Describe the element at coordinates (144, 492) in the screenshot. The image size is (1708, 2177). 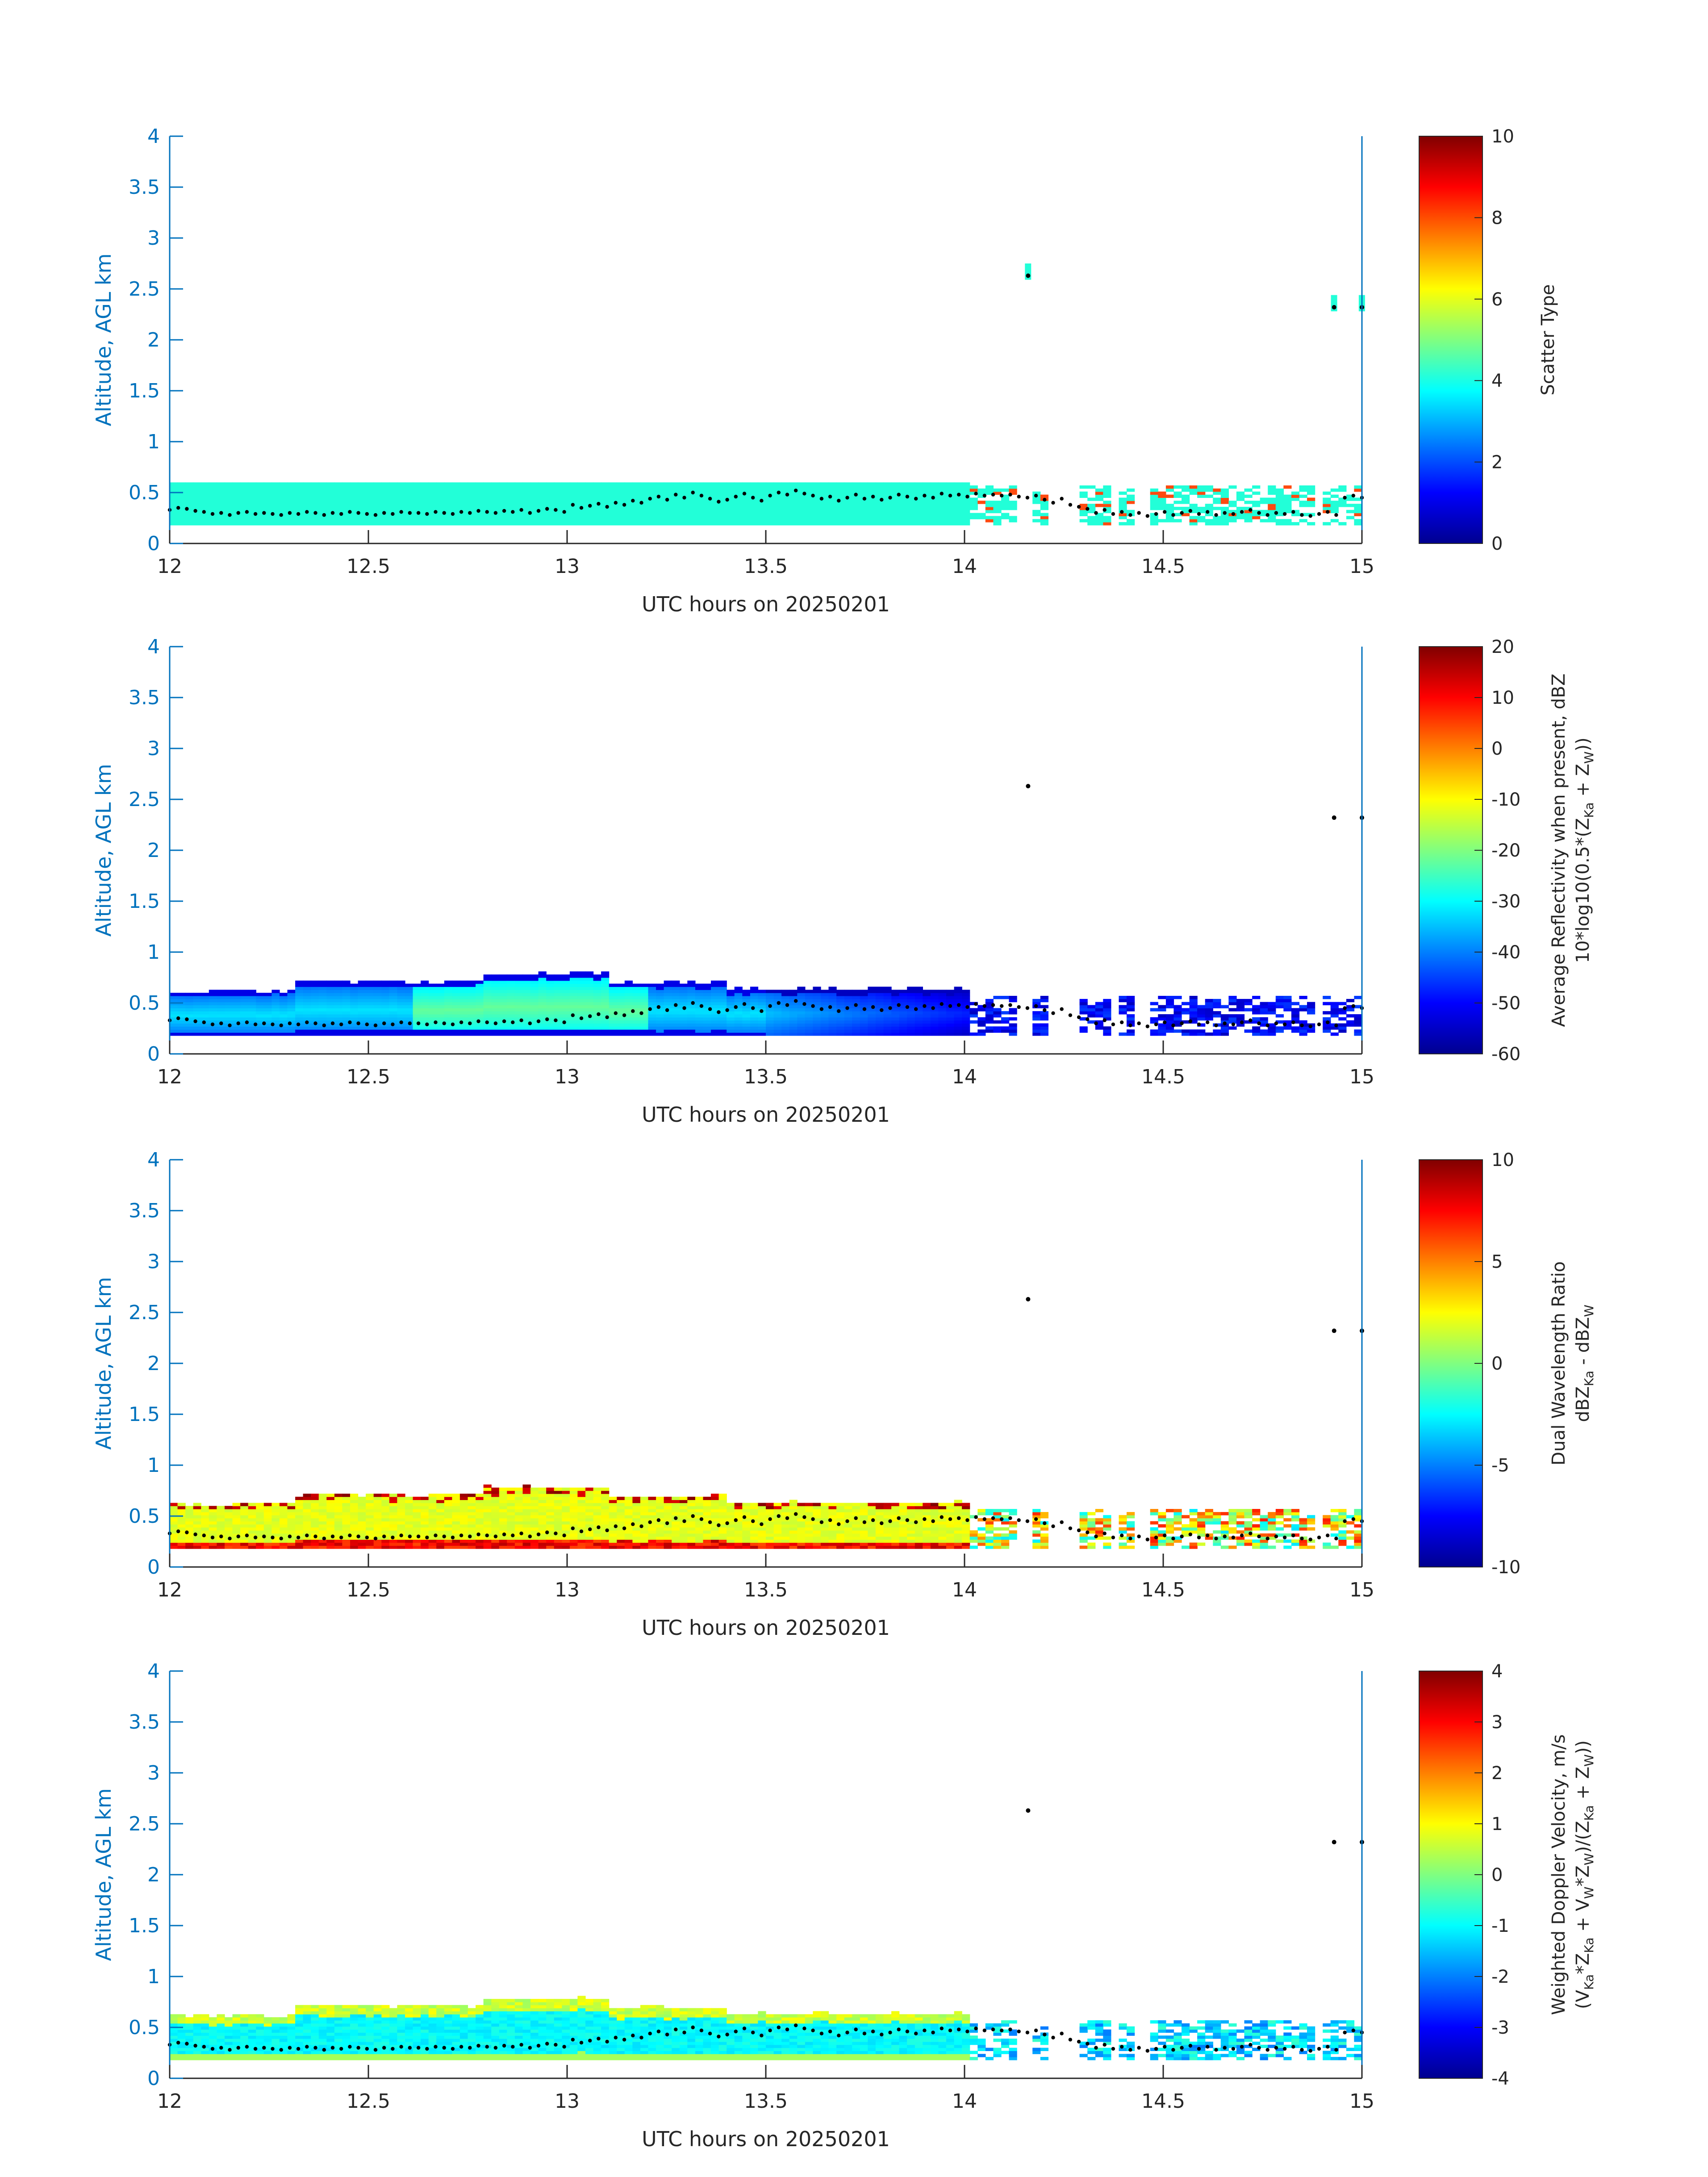
I see `y-tick-label: 0.5` at that location.